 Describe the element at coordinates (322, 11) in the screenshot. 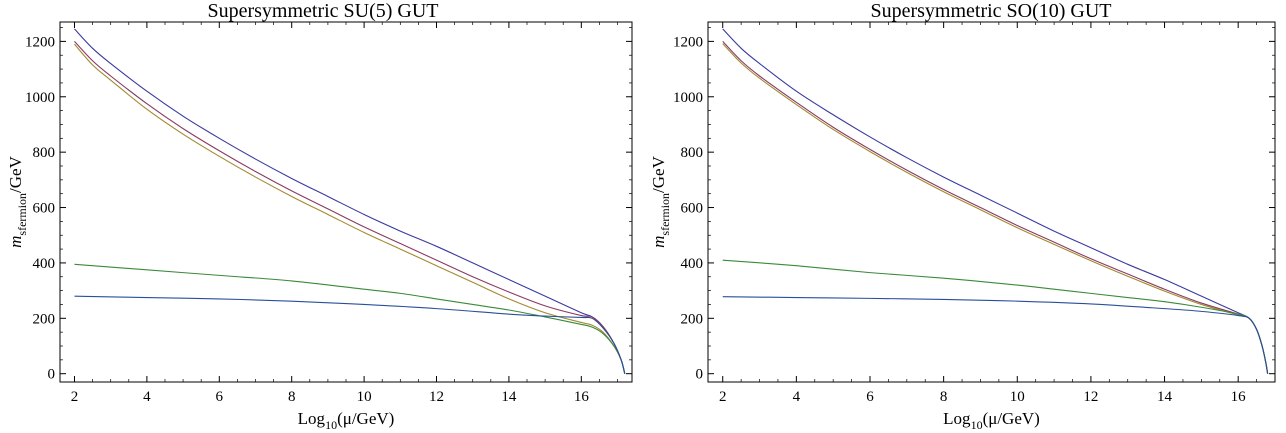

I see `chart-title: Supersymmetric SU(5) GUT` at that location.